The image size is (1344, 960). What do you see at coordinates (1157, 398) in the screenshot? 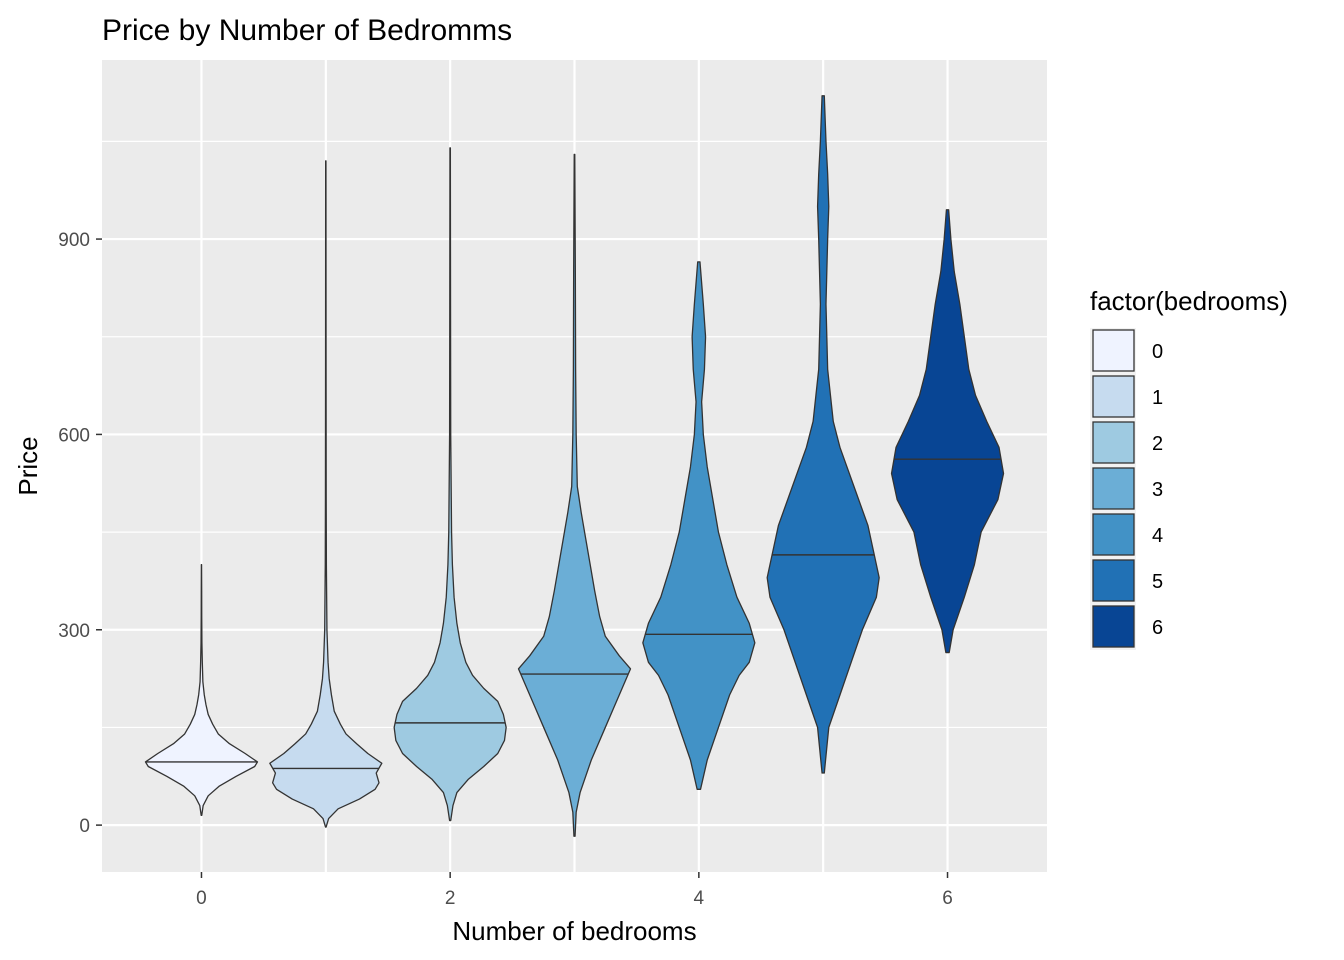
I see `legend-label-1: 1` at bounding box center [1157, 398].